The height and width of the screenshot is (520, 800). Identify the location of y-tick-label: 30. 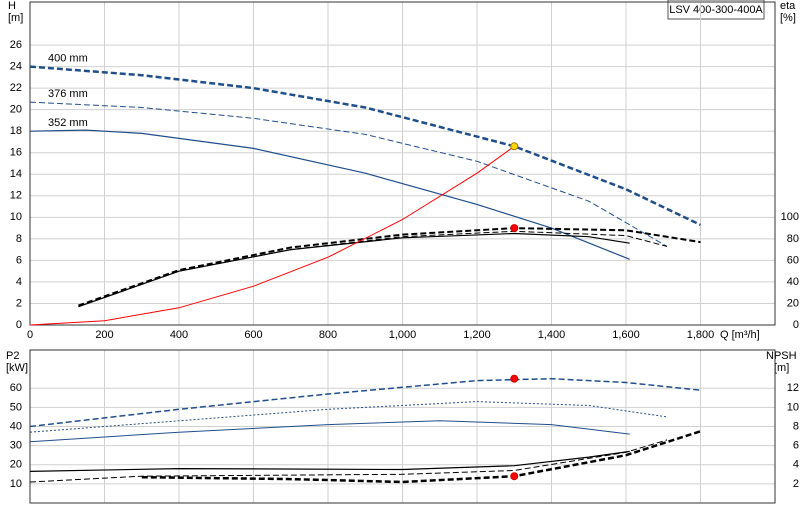
(16, 446).